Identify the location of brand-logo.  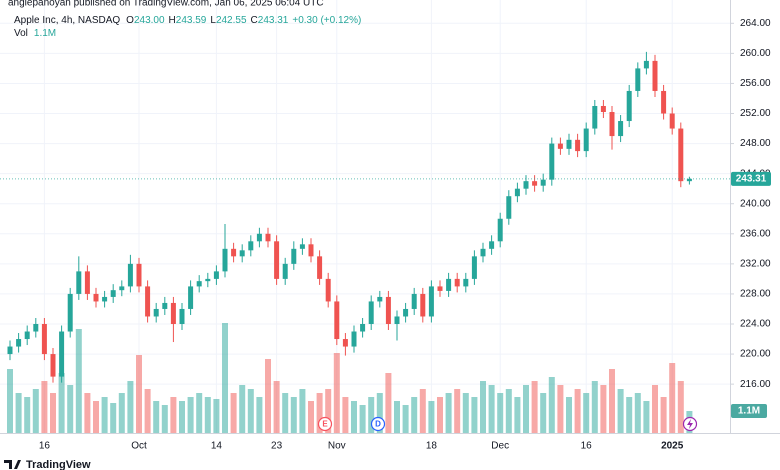
(12, 464).